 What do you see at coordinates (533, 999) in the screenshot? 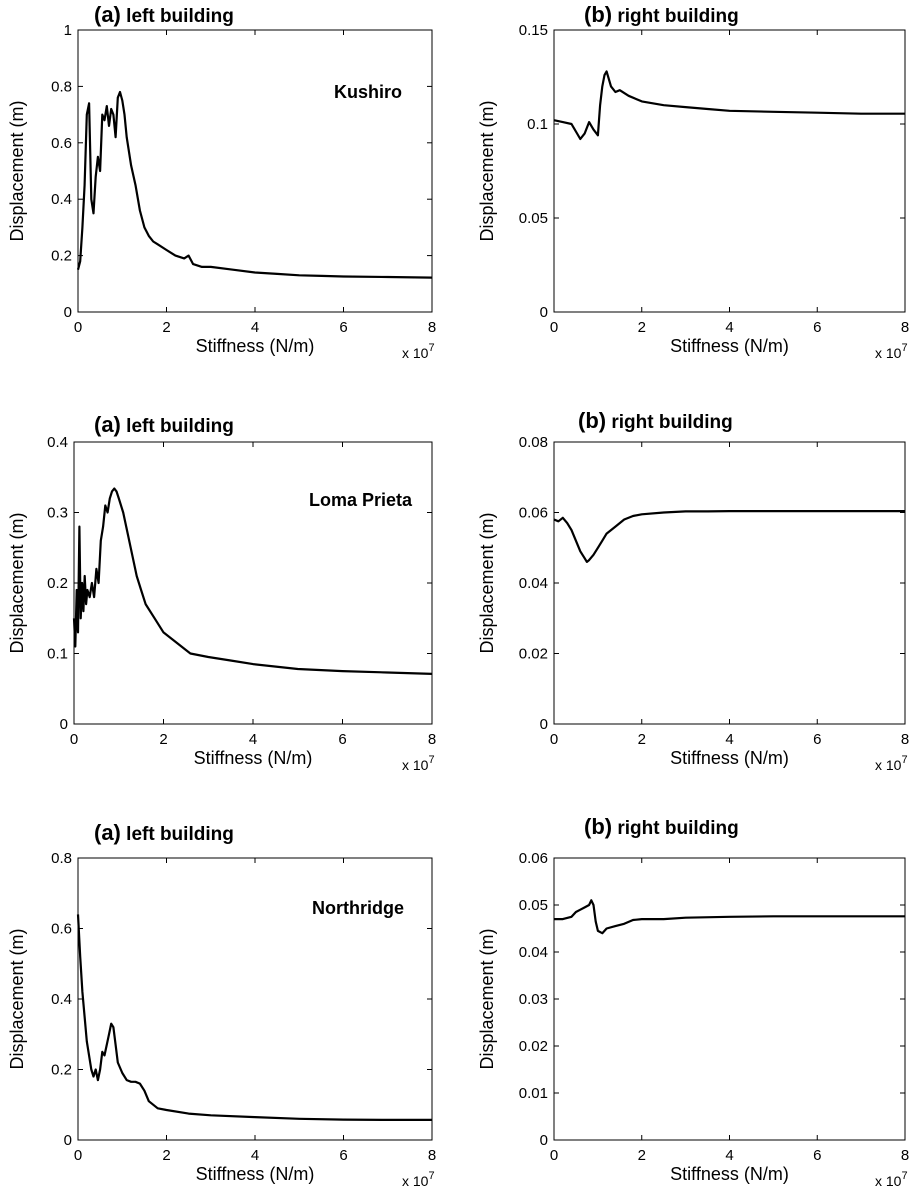
I see `y-tick-label: 0.03` at bounding box center [533, 999].